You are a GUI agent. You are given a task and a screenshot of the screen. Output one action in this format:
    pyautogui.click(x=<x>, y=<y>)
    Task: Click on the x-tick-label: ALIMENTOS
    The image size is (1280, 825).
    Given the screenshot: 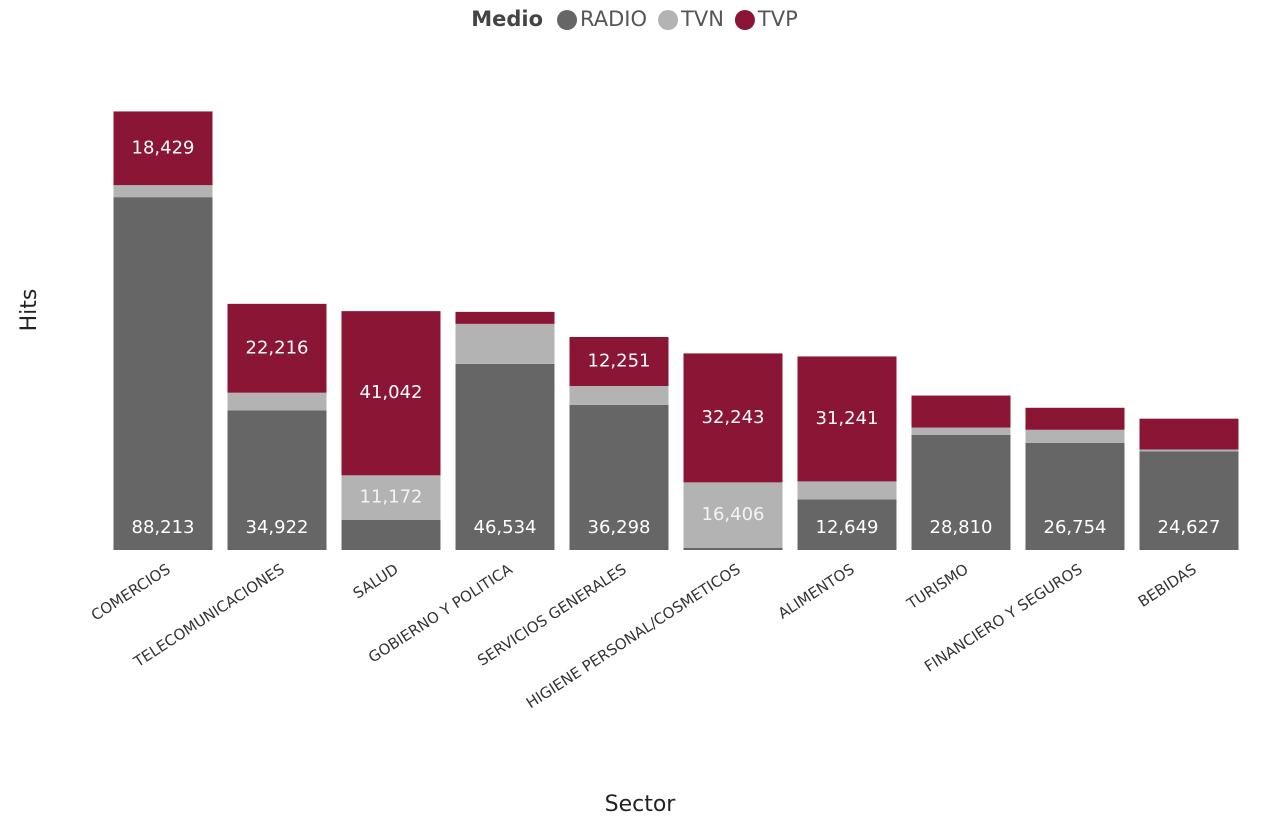 What is the action you would take?
    pyautogui.click(x=816, y=591)
    